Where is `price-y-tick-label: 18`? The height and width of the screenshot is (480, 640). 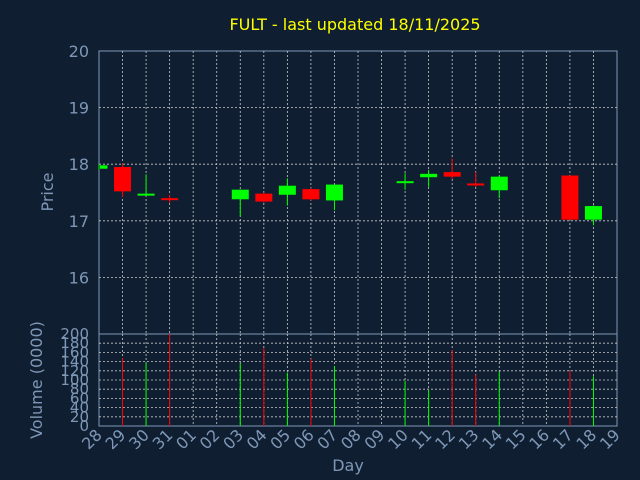 price-y-tick-label: 18 is located at coordinates (79, 164).